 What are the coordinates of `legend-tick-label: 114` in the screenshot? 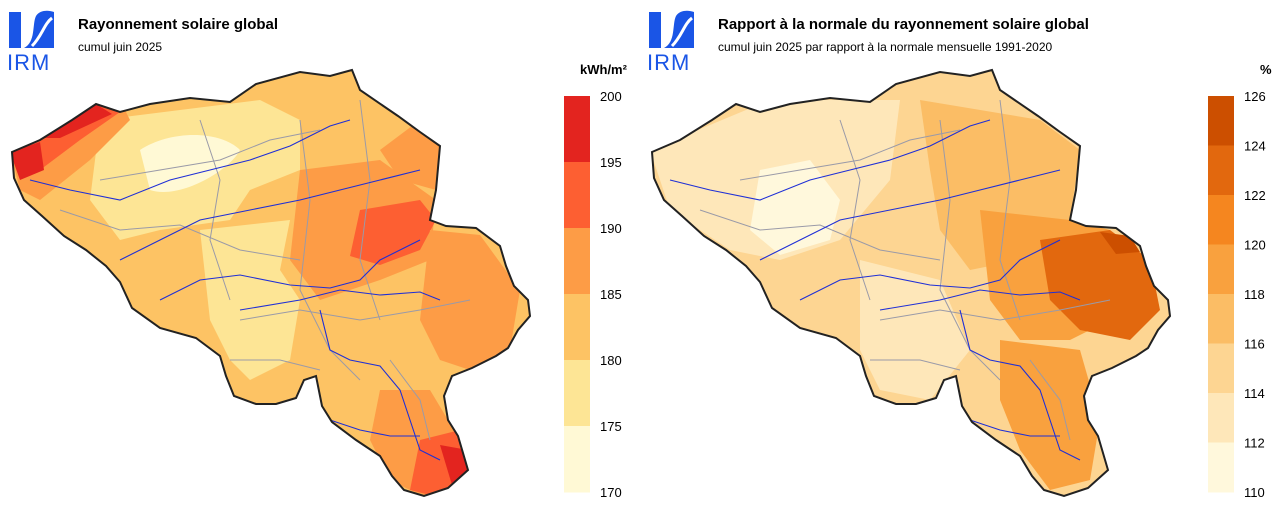 It's located at (1254, 393).